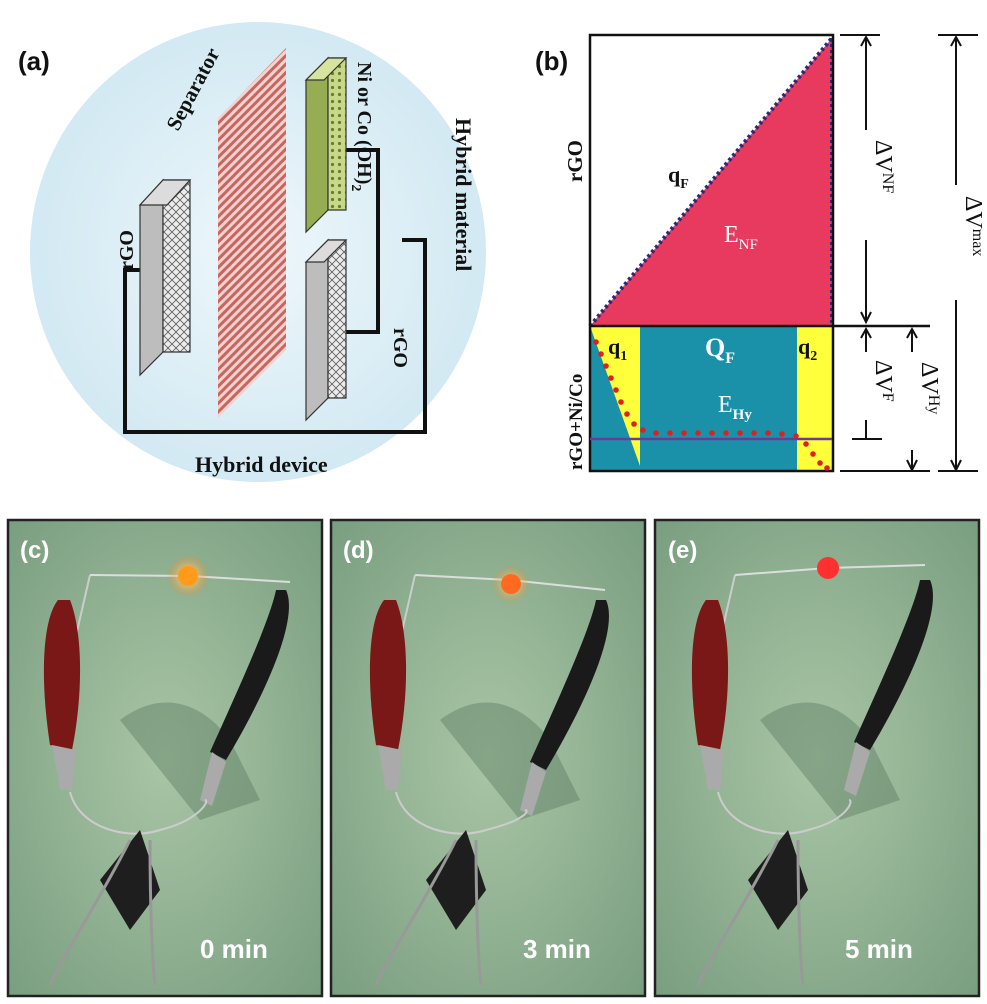 This screenshot has height=1004, width=987. Describe the element at coordinates (678, 177) in the screenshot. I see `qF-label: qF` at that location.